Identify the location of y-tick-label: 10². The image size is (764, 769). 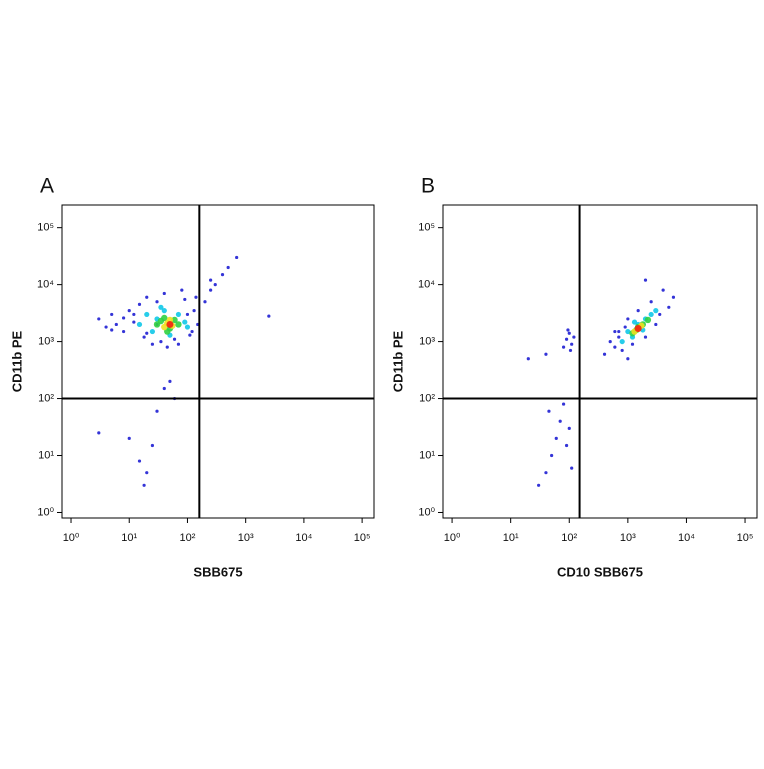
(427, 398).